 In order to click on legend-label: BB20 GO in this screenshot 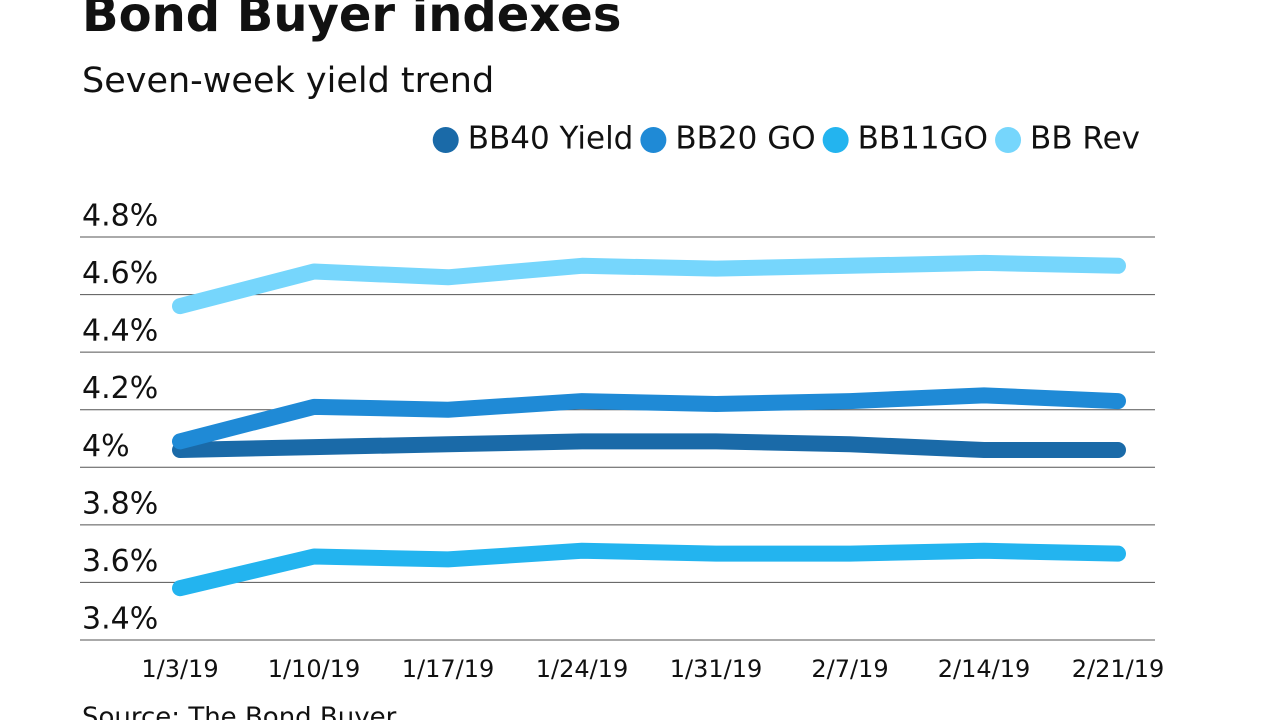, I will do `click(745, 139)`.